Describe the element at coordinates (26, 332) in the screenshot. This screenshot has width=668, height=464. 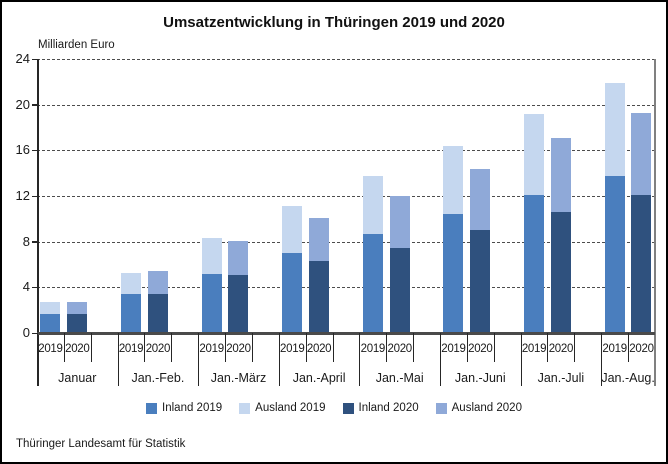
I see `y-axis-label-0: 0` at that location.